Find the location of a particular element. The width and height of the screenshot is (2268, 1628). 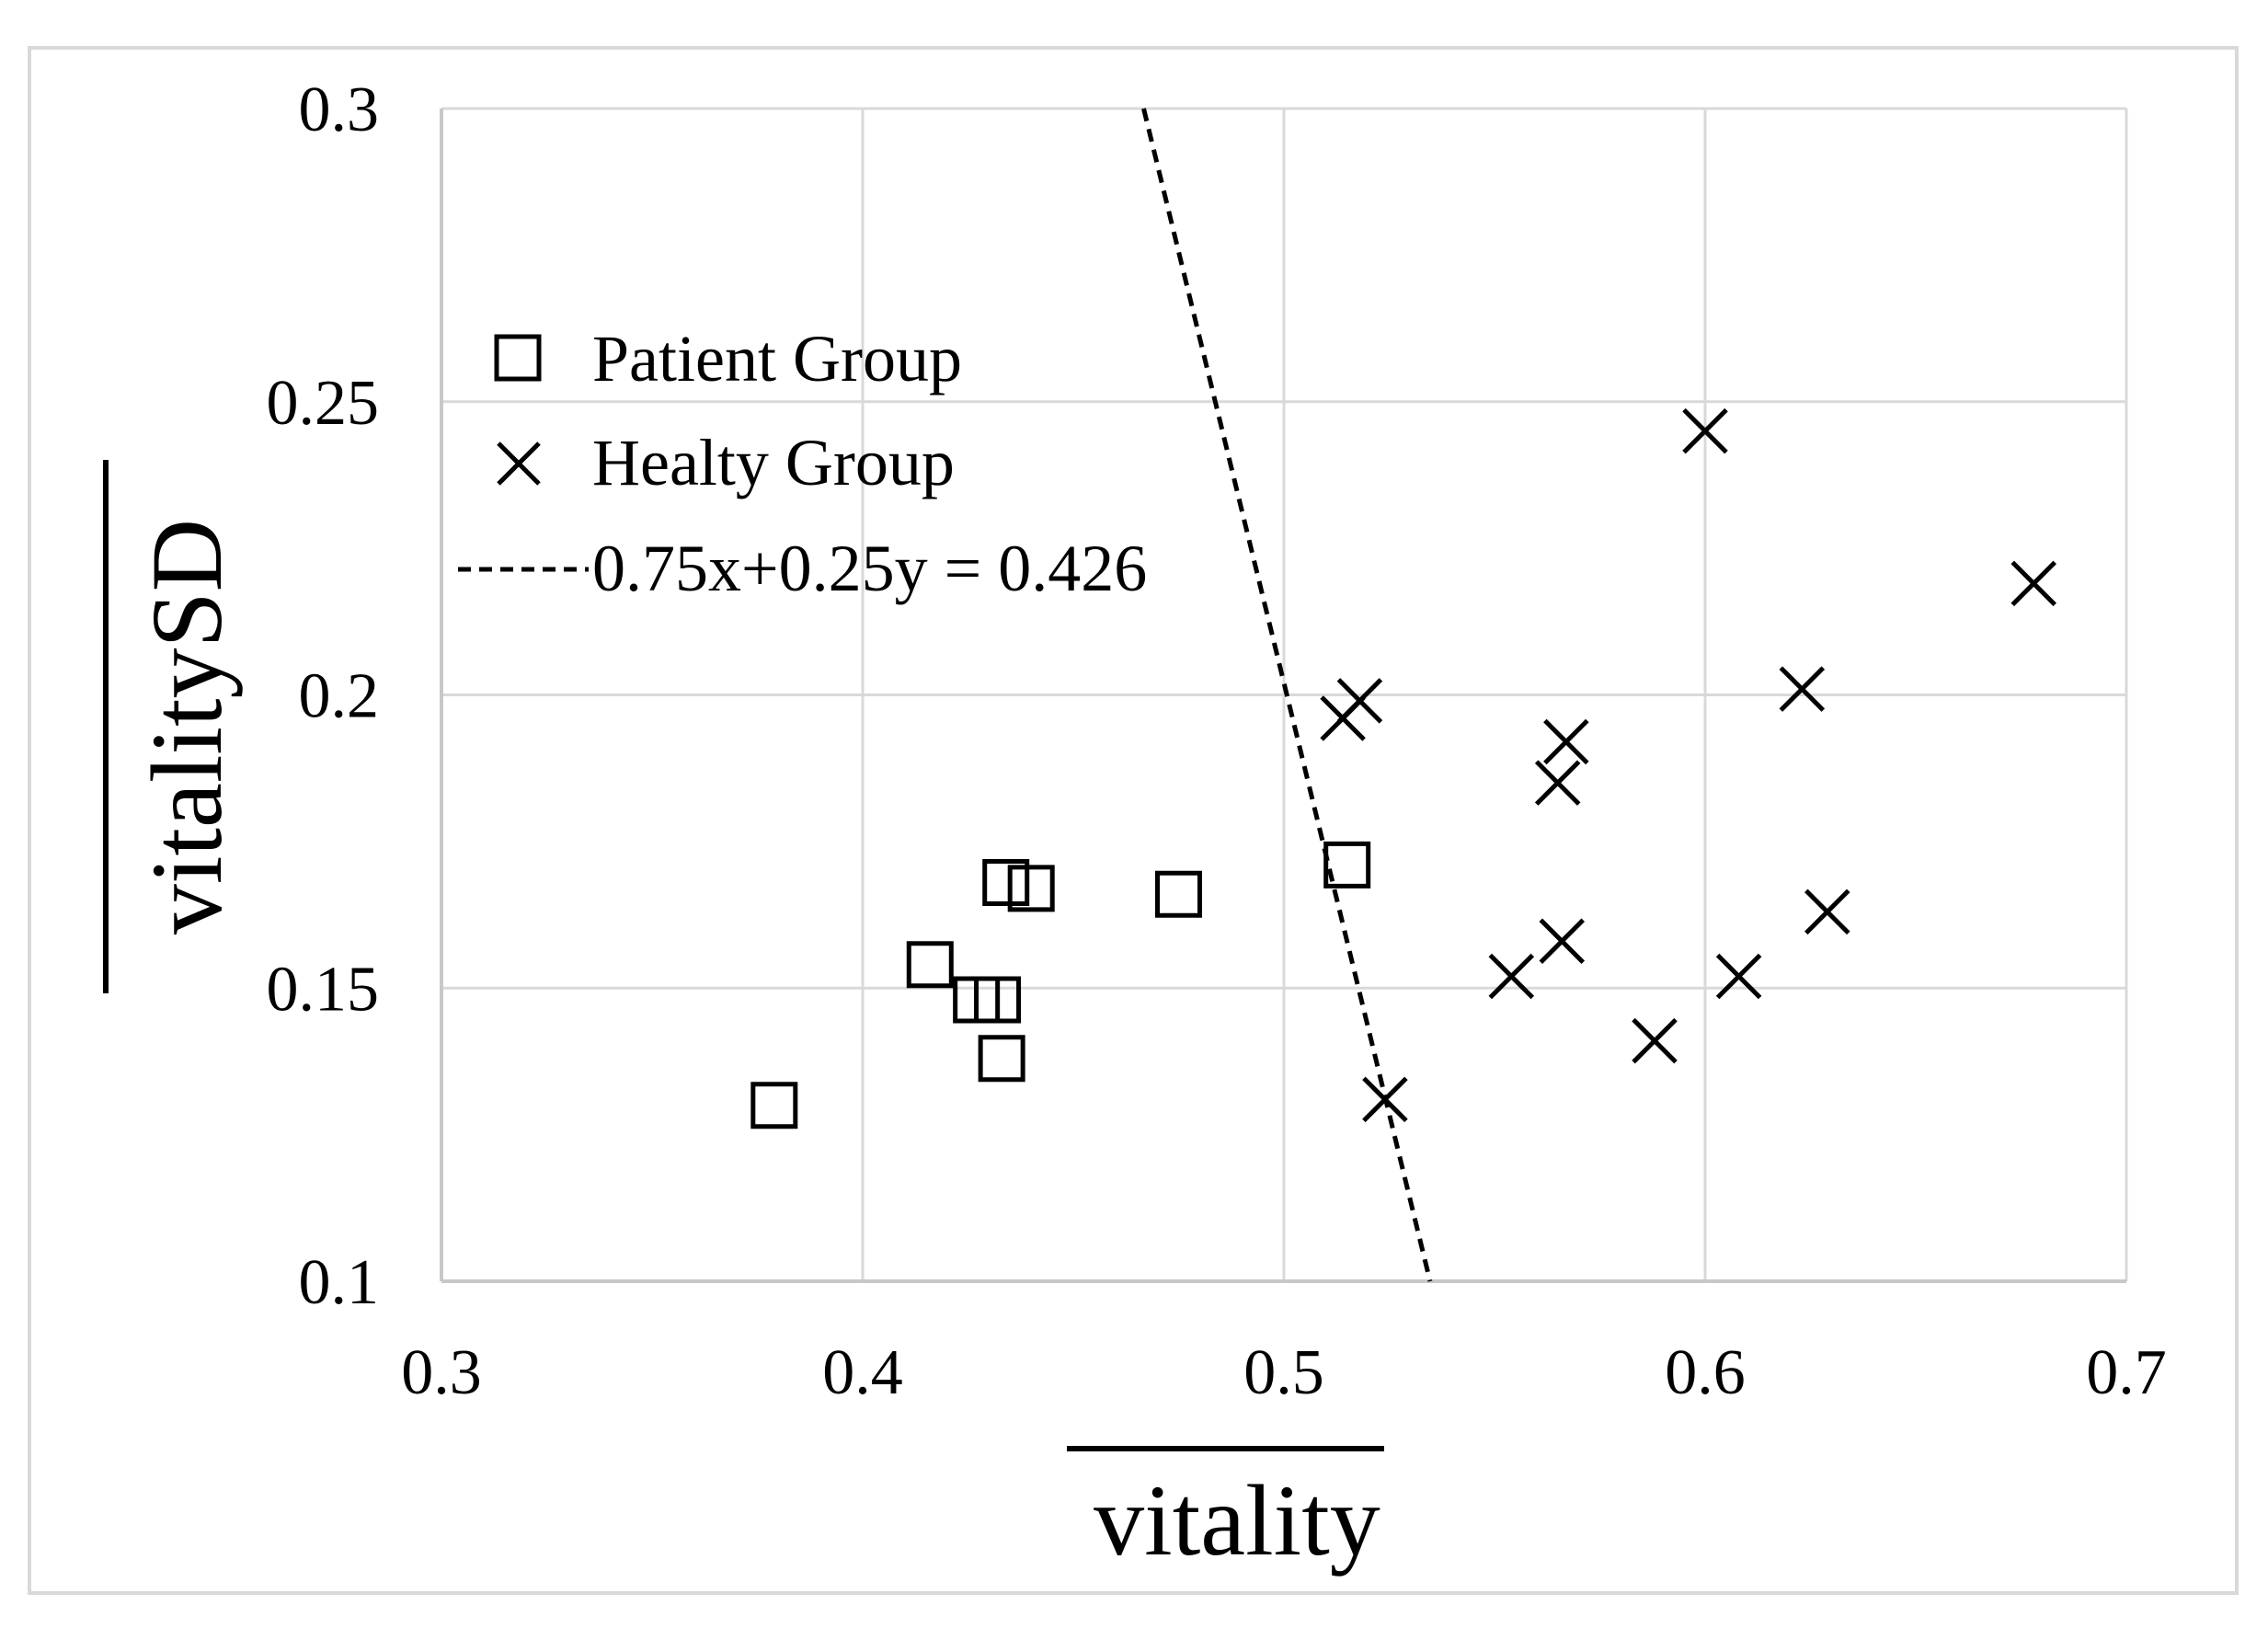

reference-line-layer is located at coordinates (1287, 695).